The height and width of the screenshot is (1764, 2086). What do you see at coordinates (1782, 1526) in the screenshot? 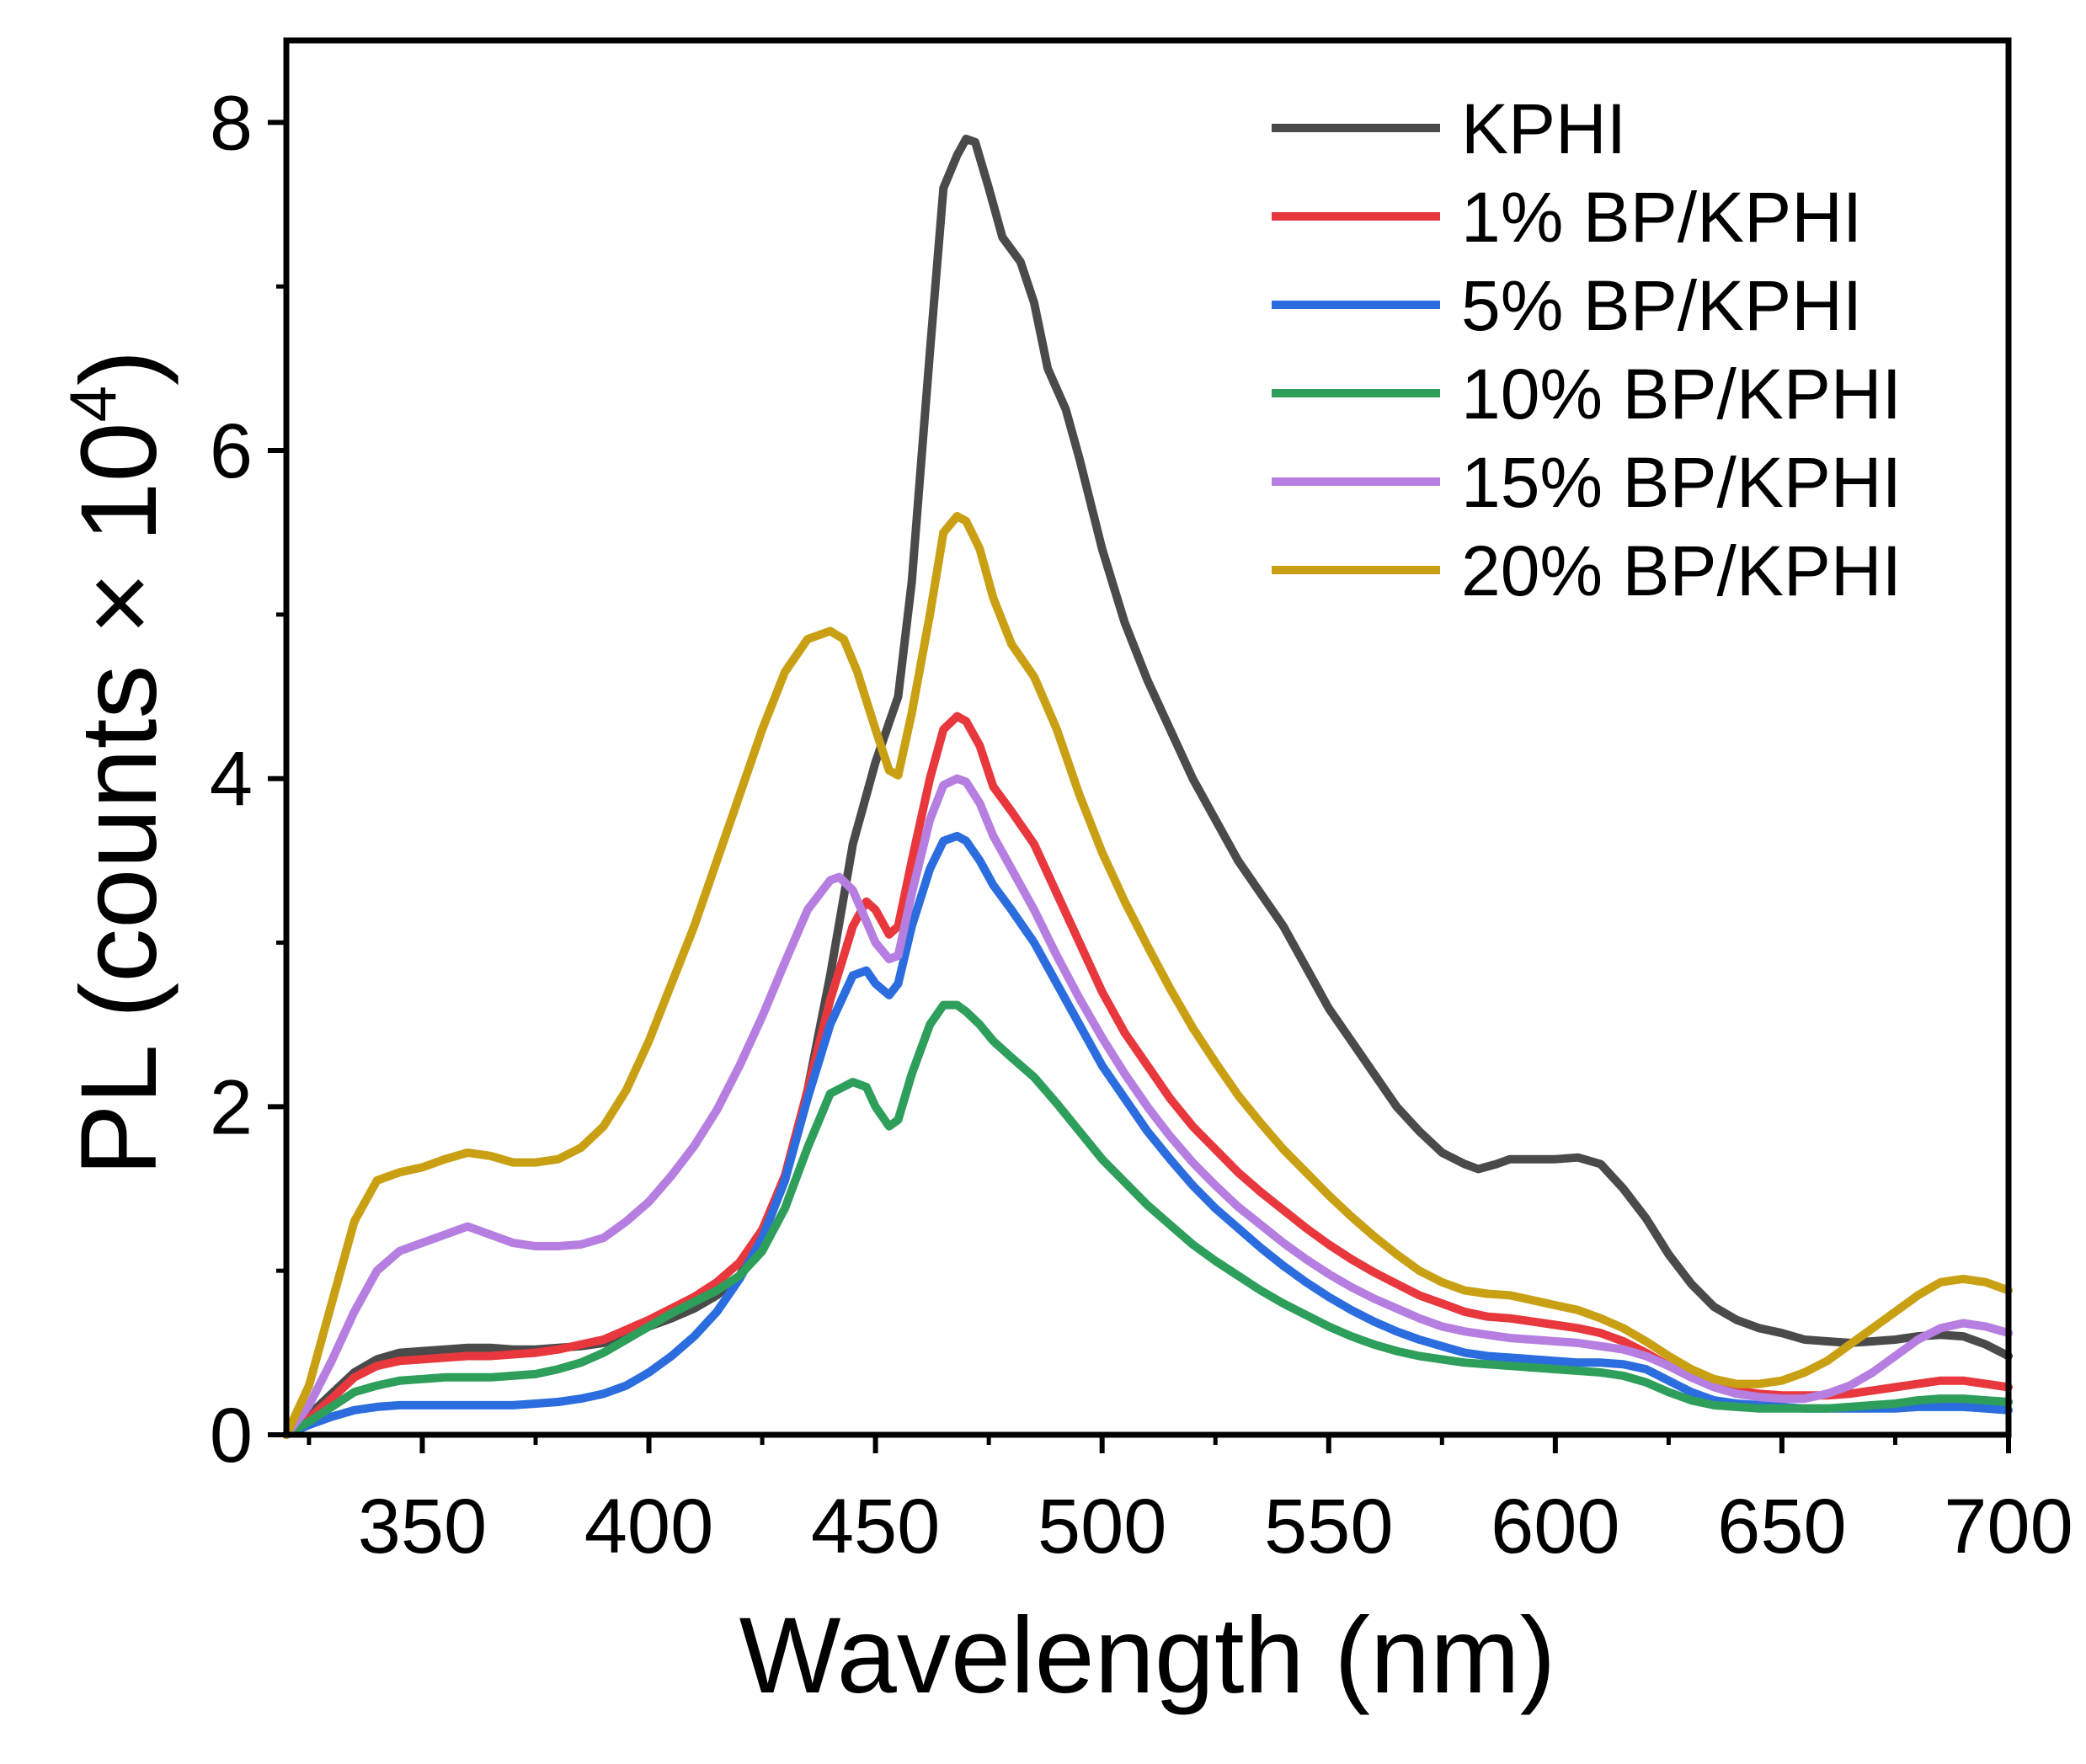
I see `x-tick-label: 650` at bounding box center [1782, 1526].